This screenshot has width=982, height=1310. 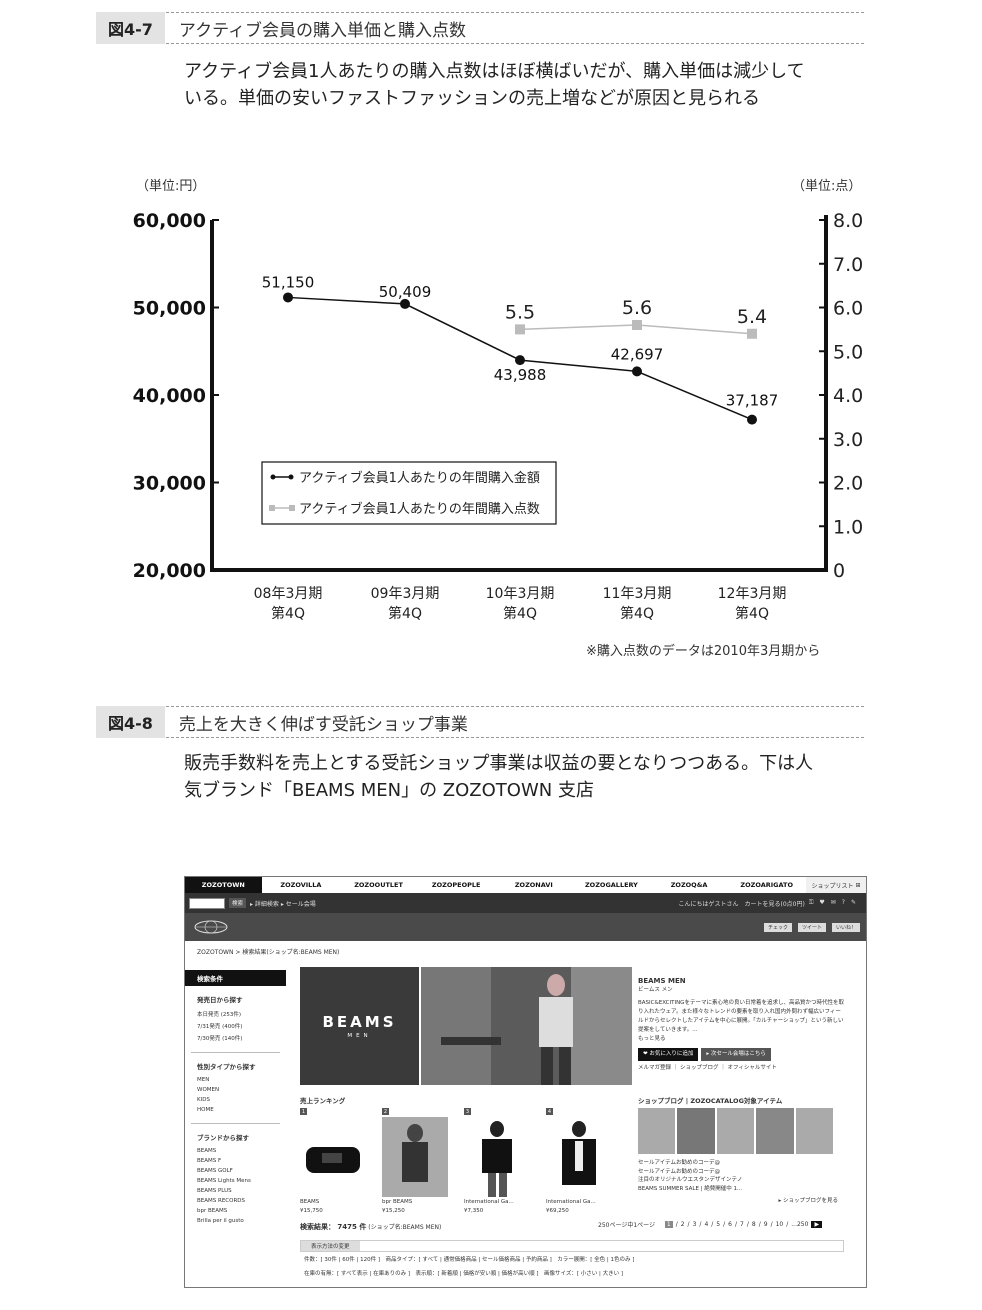 What do you see at coordinates (800, 1224) in the screenshot?
I see `page-link: ...250` at bounding box center [800, 1224].